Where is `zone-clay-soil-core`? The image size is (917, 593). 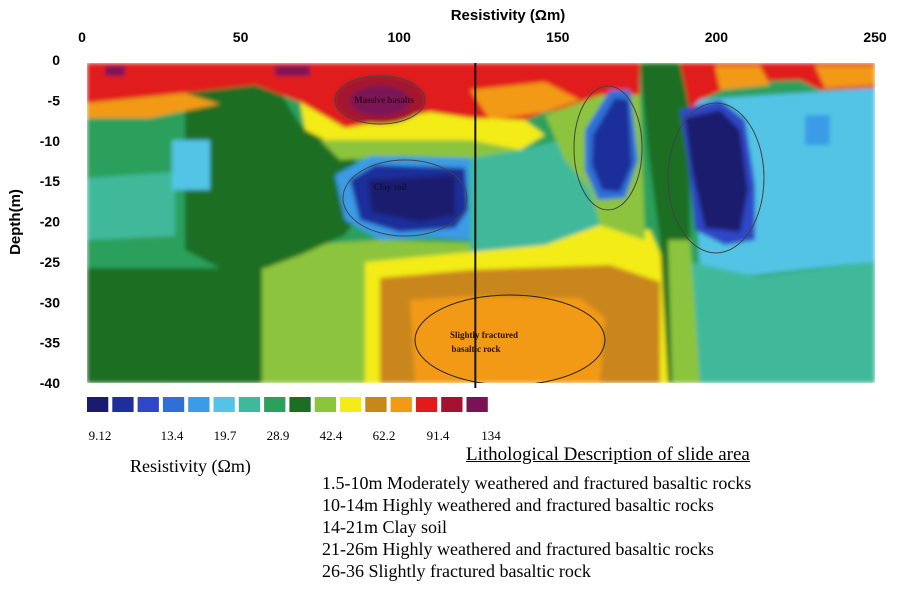 zone-clay-soil-core is located at coordinates (411, 198).